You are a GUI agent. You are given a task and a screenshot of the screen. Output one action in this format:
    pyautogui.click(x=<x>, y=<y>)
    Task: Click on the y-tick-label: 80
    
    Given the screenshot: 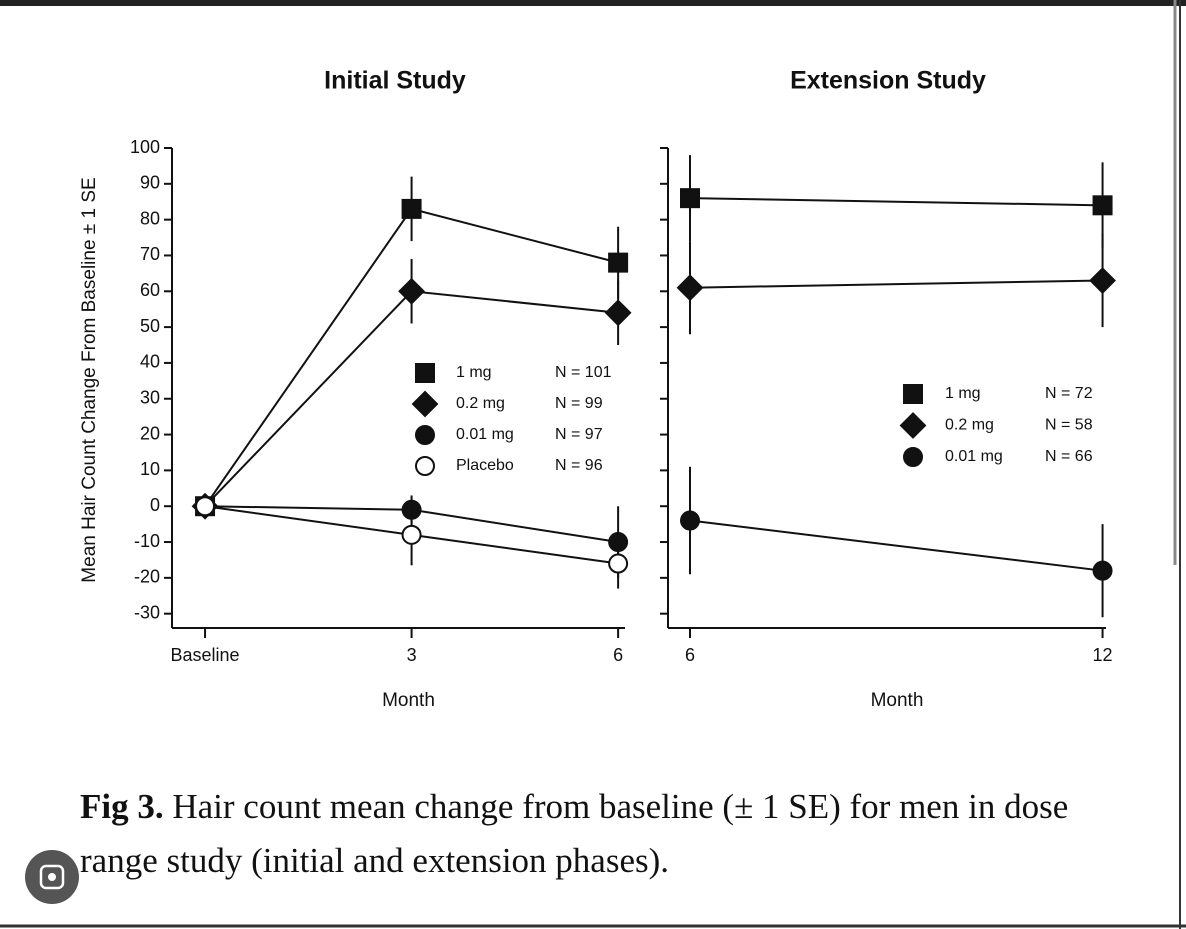 What is the action you would take?
    pyautogui.click(x=150, y=218)
    